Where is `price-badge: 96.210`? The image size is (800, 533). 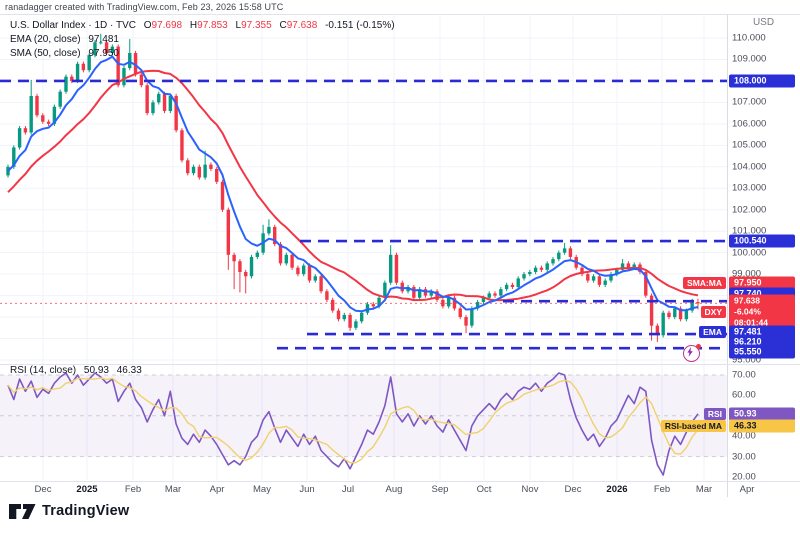
price-badge: 96.210 is located at coordinates (762, 342).